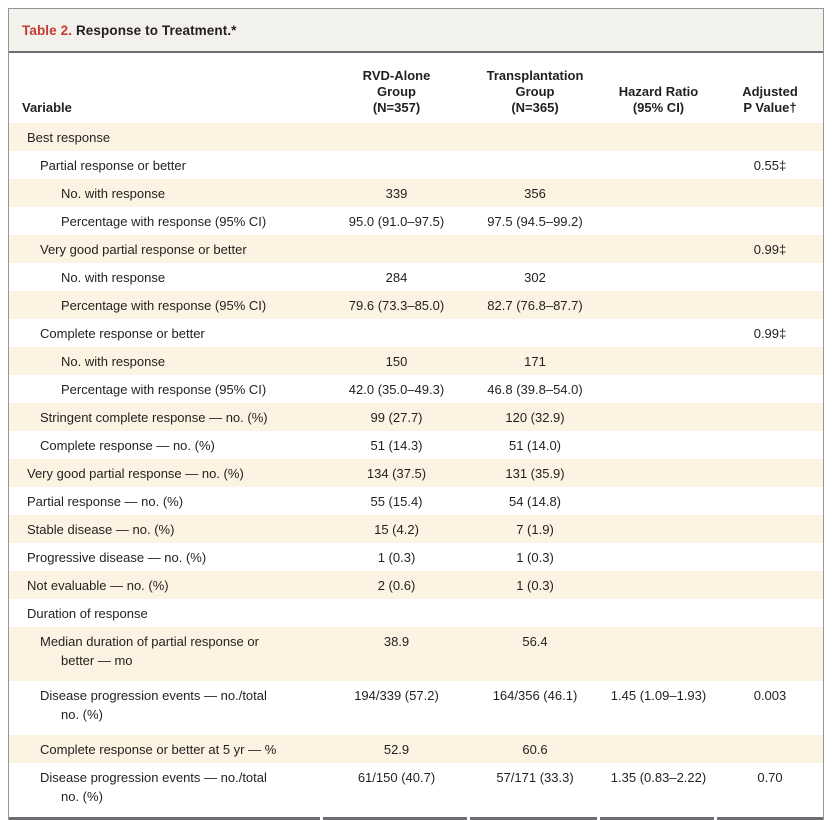 This screenshot has width=832, height=820. I want to click on p-value: 0.70, so click(770, 777).